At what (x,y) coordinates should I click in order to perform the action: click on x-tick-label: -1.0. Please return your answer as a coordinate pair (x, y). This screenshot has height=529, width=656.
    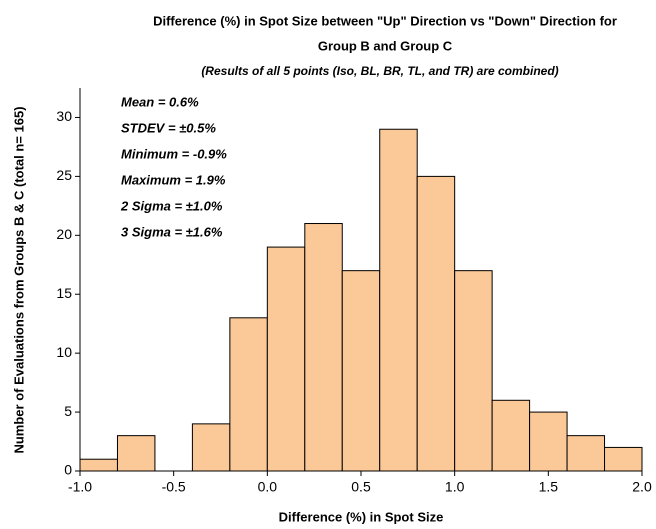
    Looking at the image, I should click on (80, 487).